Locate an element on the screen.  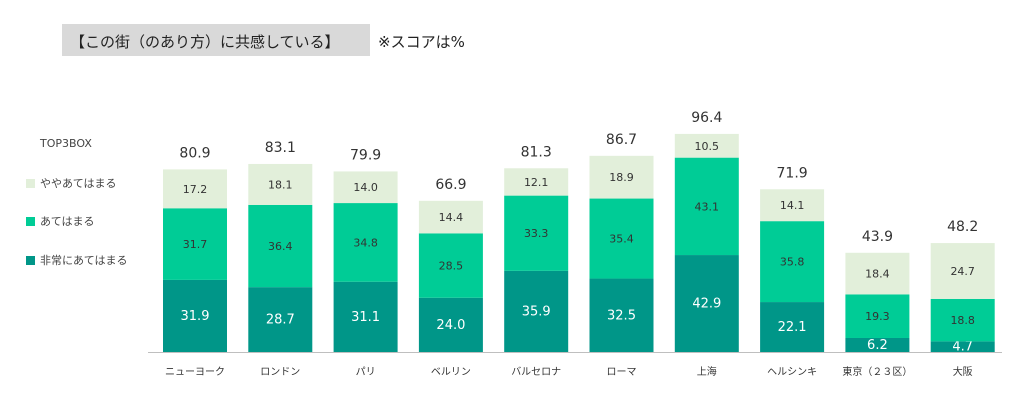
data-label: 33.3 is located at coordinates (536, 233).